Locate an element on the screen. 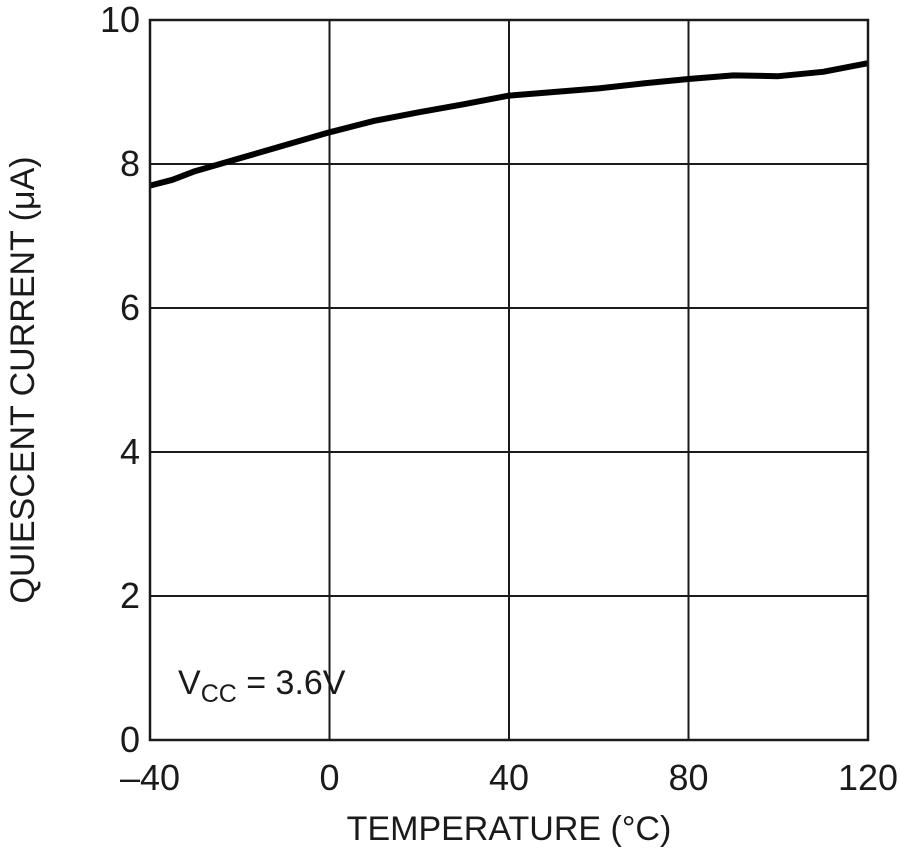  vcc-annotation: VCC = 3.6V is located at coordinates (262, 686).